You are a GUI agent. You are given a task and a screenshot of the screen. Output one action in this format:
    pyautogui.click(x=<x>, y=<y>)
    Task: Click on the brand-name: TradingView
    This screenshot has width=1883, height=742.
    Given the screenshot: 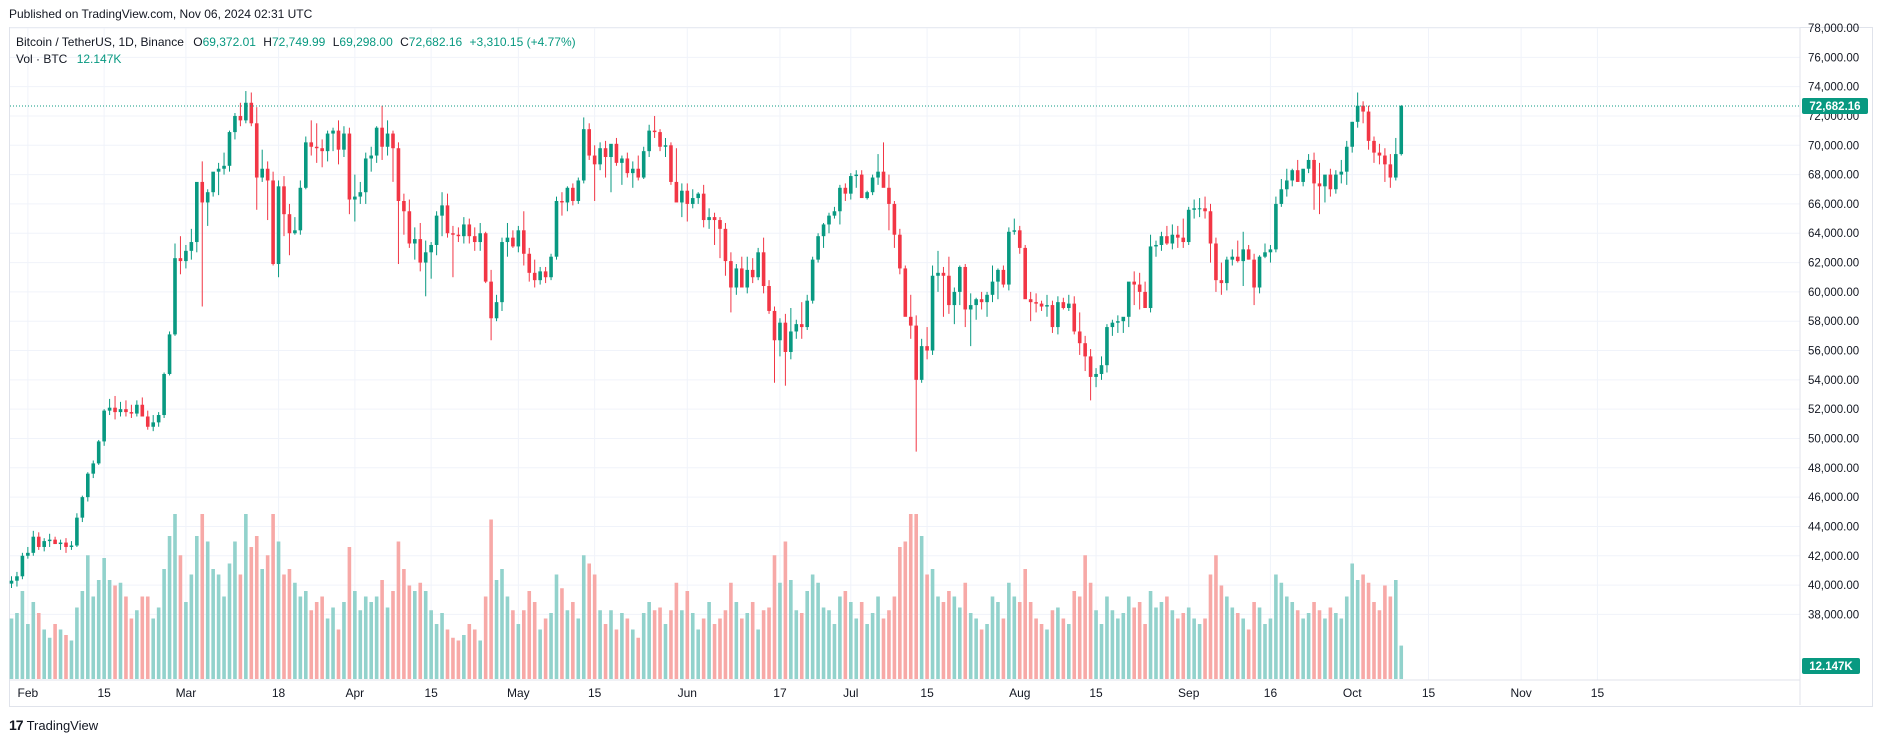 What is the action you would take?
    pyautogui.click(x=62, y=725)
    